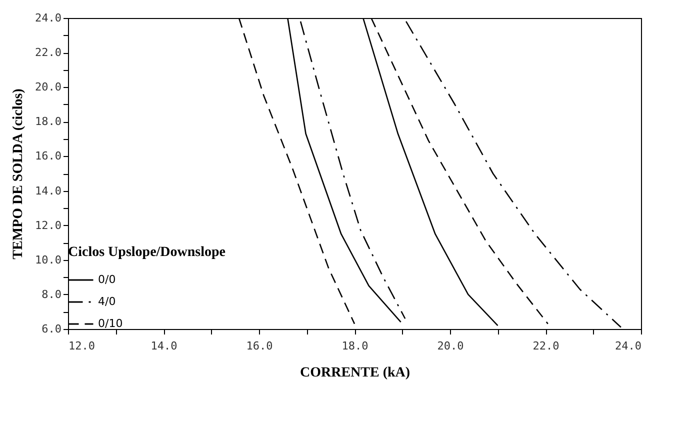  Describe the element at coordinates (18, 174) in the screenshot. I see `y-axis-title: TEMPO DE SOLDA (ciclos)` at that location.